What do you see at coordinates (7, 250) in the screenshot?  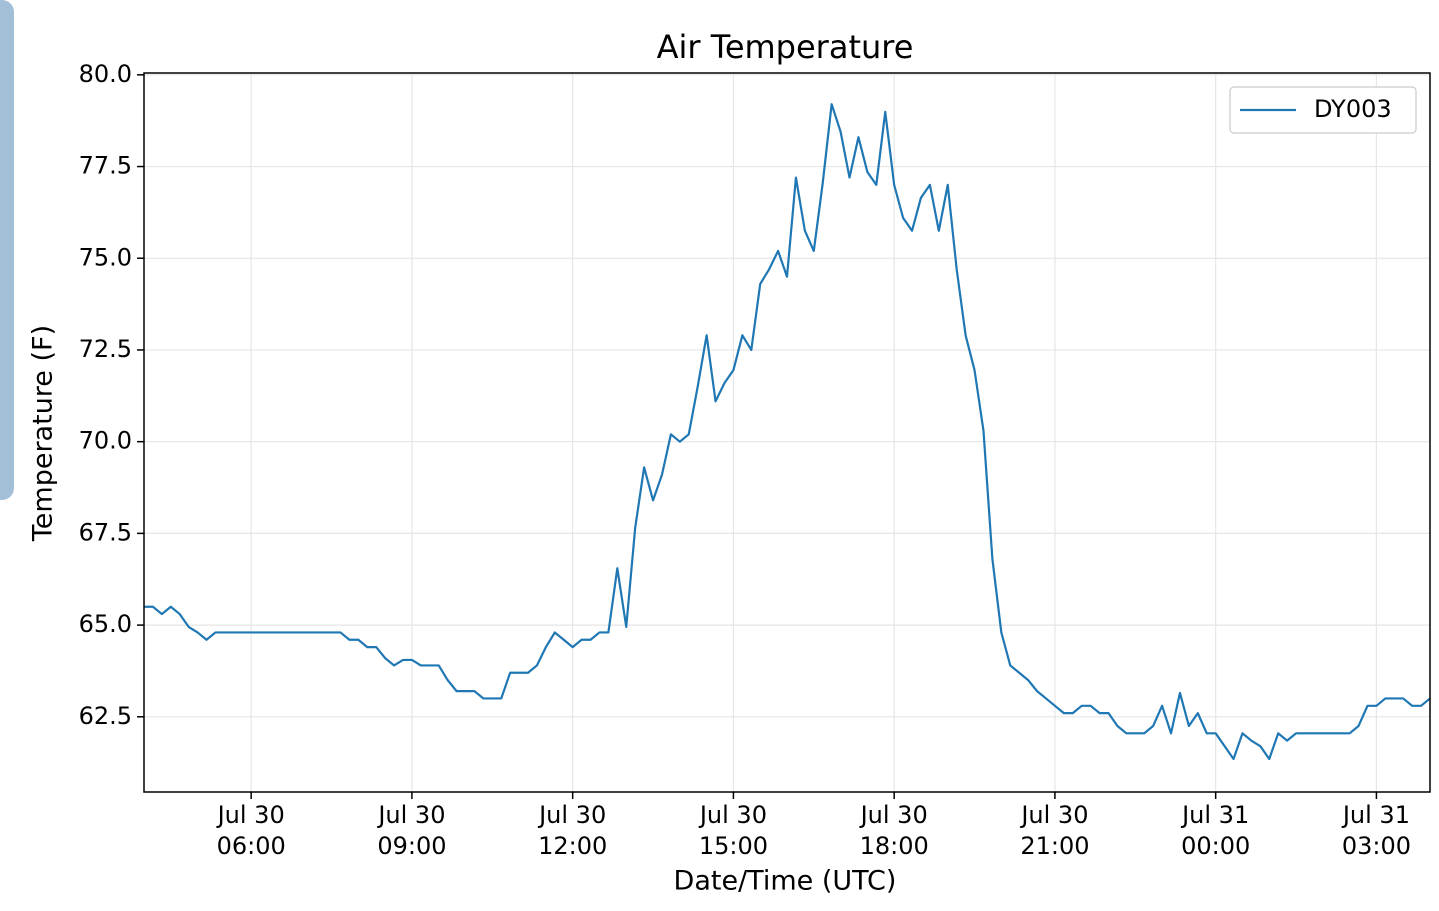 I see `side-panel` at bounding box center [7, 250].